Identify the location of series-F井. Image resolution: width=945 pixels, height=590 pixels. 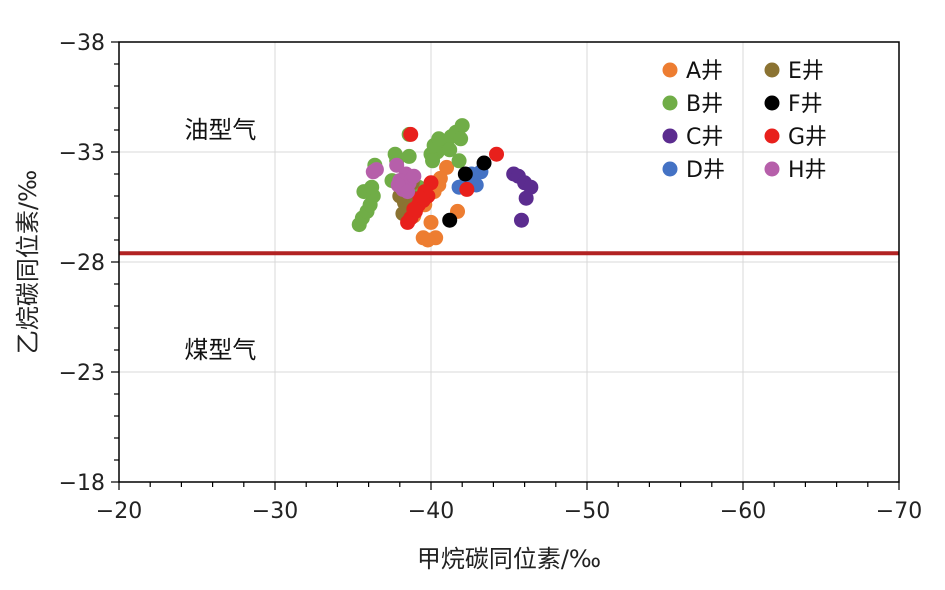
(467, 191).